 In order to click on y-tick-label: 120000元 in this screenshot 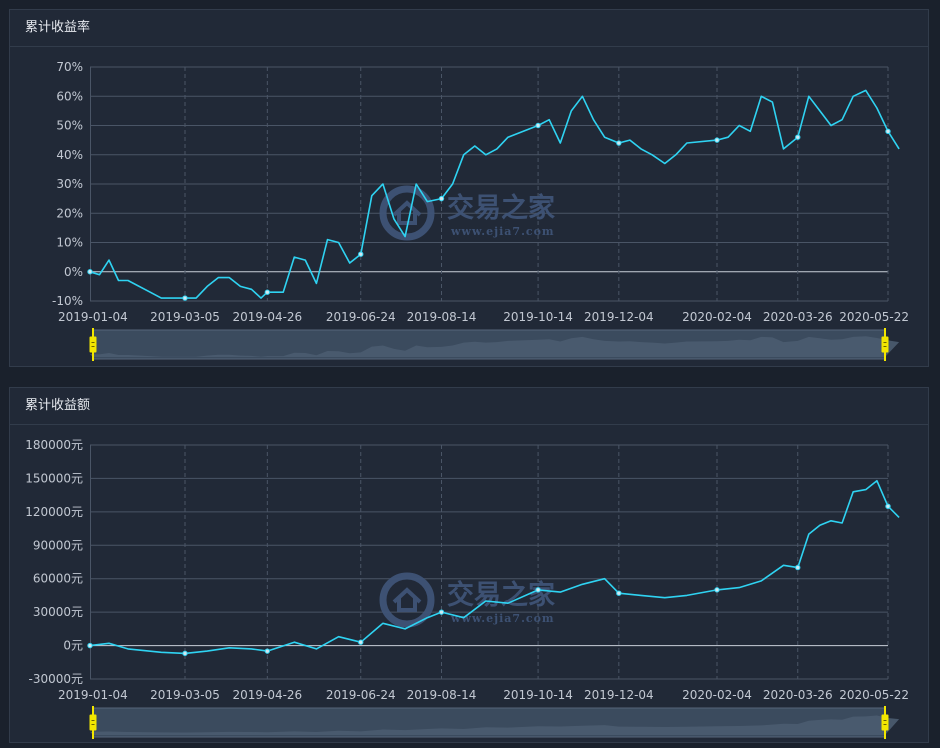, I will do `click(54, 512)`.